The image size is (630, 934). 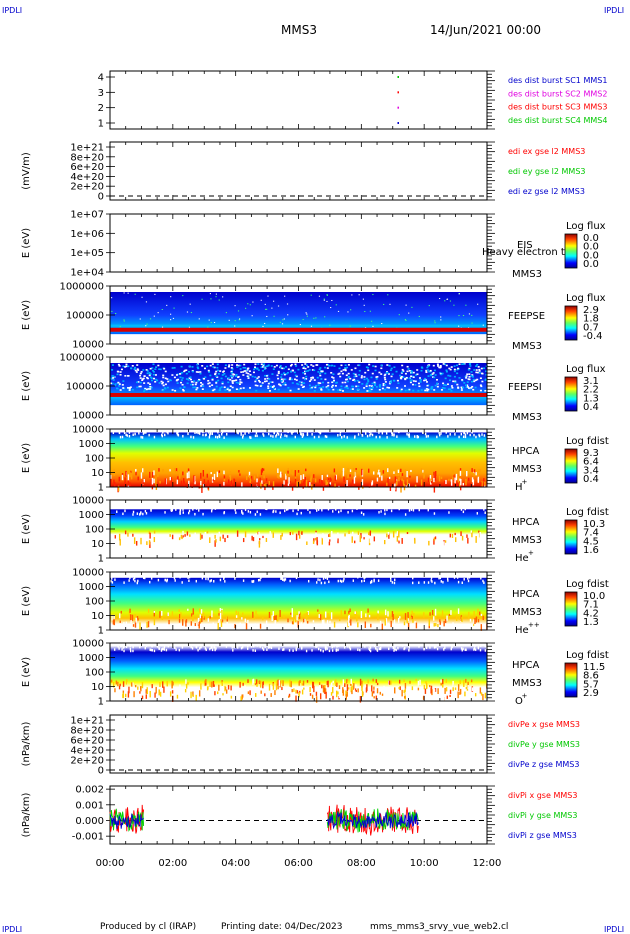 I want to click on p3-ytick-label: 1e+04, so click(x=87, y=273).